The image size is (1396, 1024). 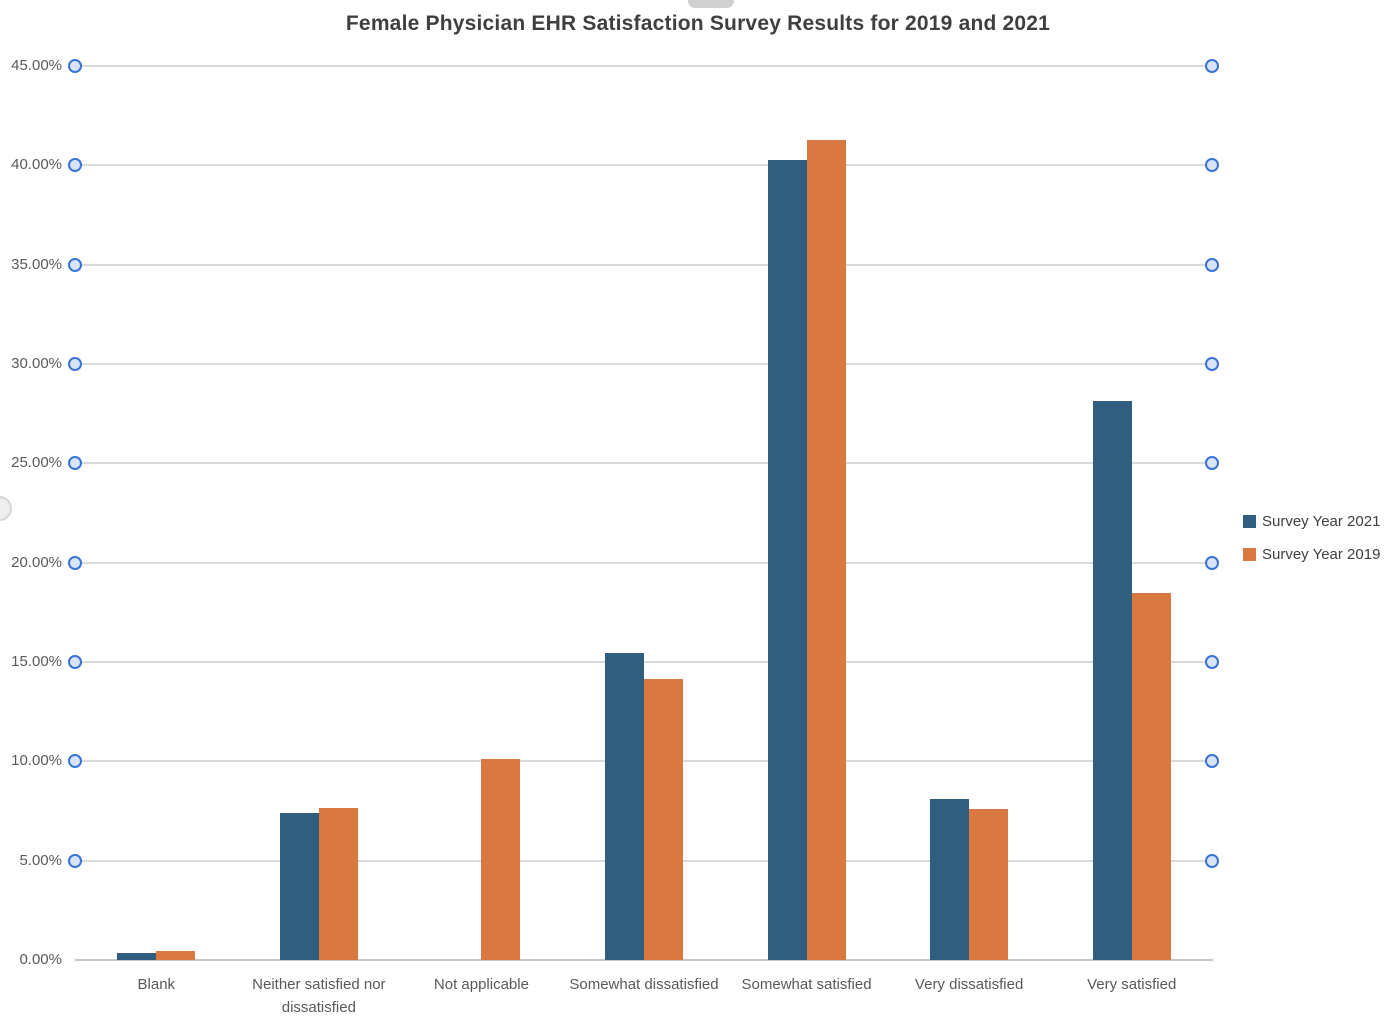 I want to click on x-axis-line, so click(x=644, y=960).